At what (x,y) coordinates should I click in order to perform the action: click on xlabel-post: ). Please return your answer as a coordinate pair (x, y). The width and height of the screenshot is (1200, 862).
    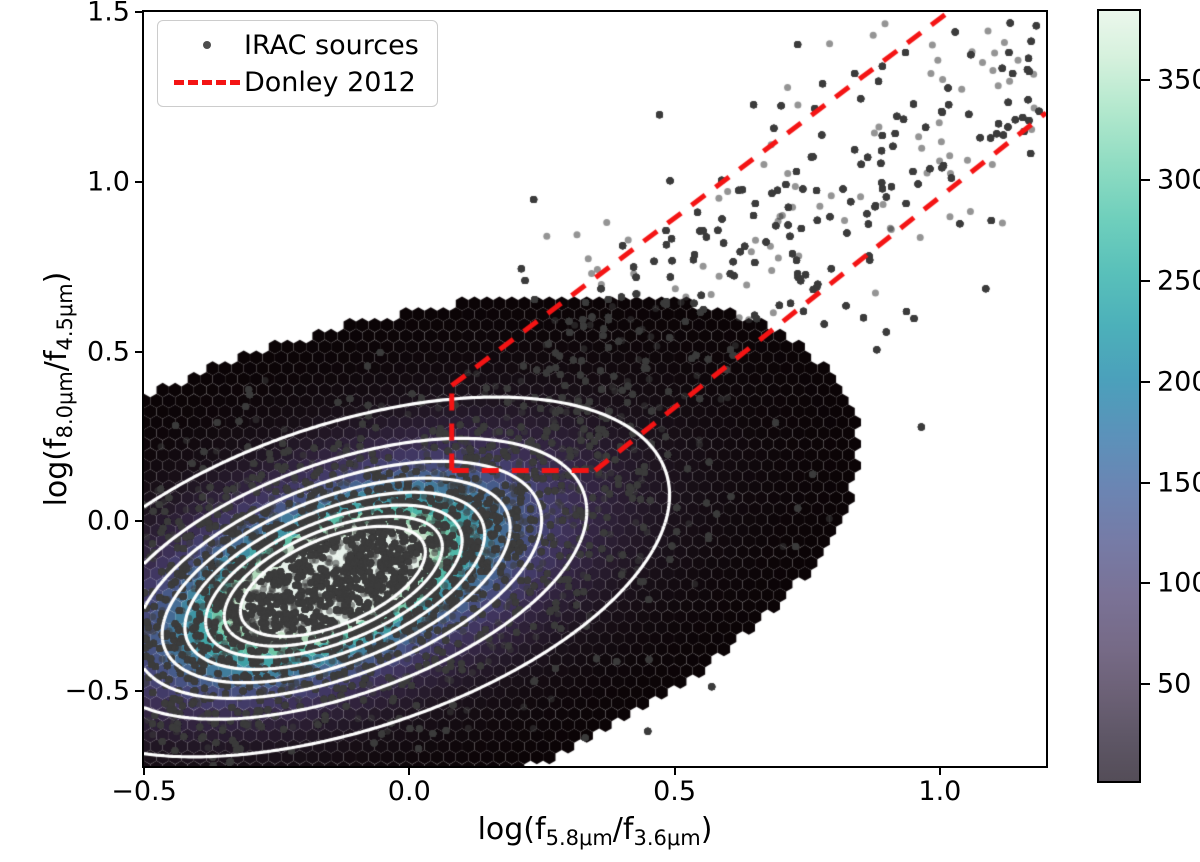
    Looking at the image, I should click on (706, 829).